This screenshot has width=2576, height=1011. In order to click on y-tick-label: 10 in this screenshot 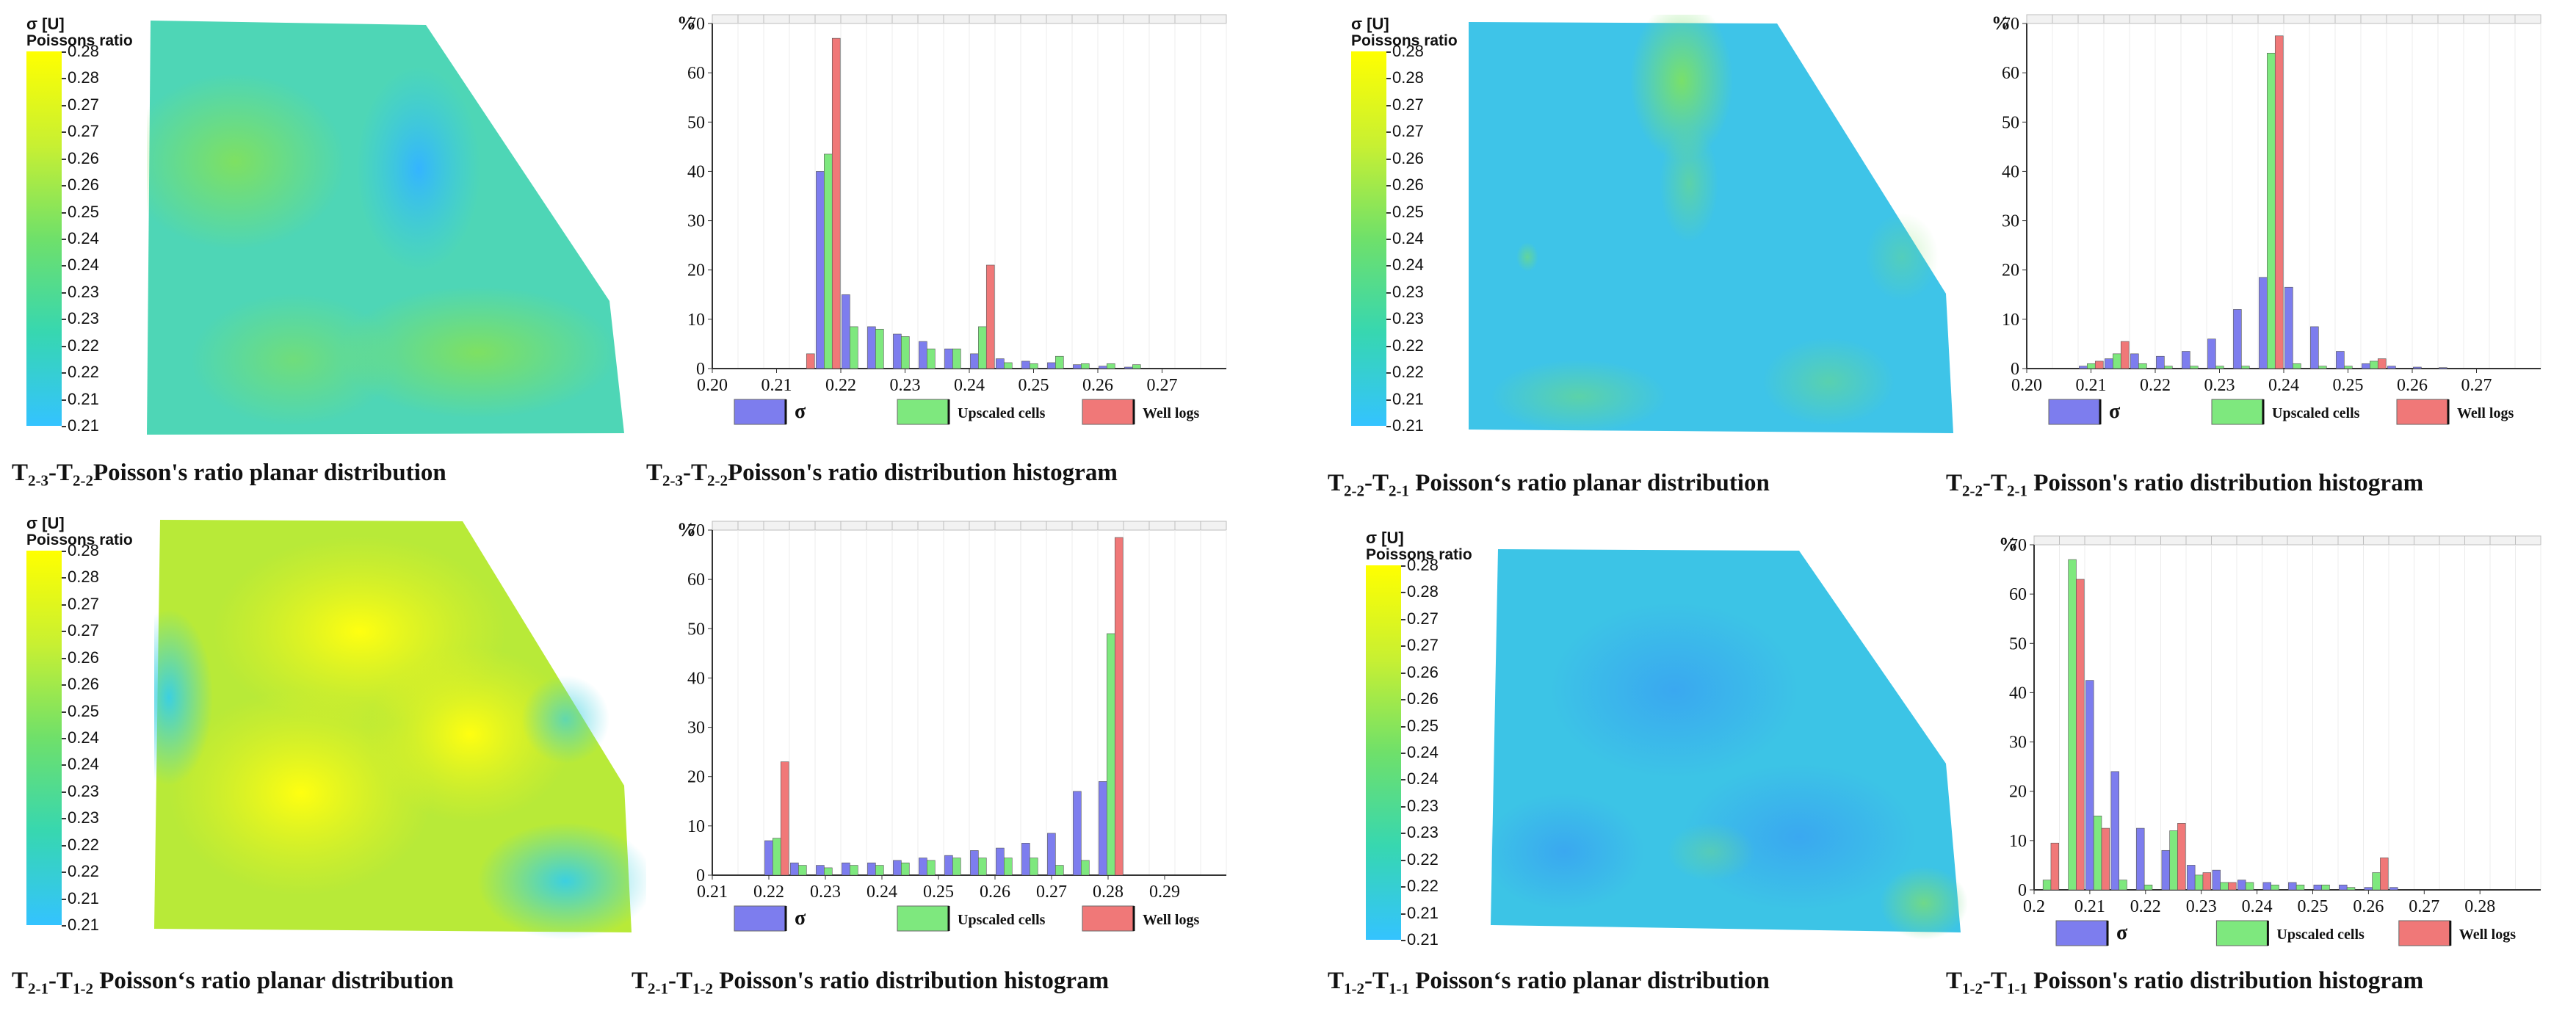, I will do `click(2018, 841)`.